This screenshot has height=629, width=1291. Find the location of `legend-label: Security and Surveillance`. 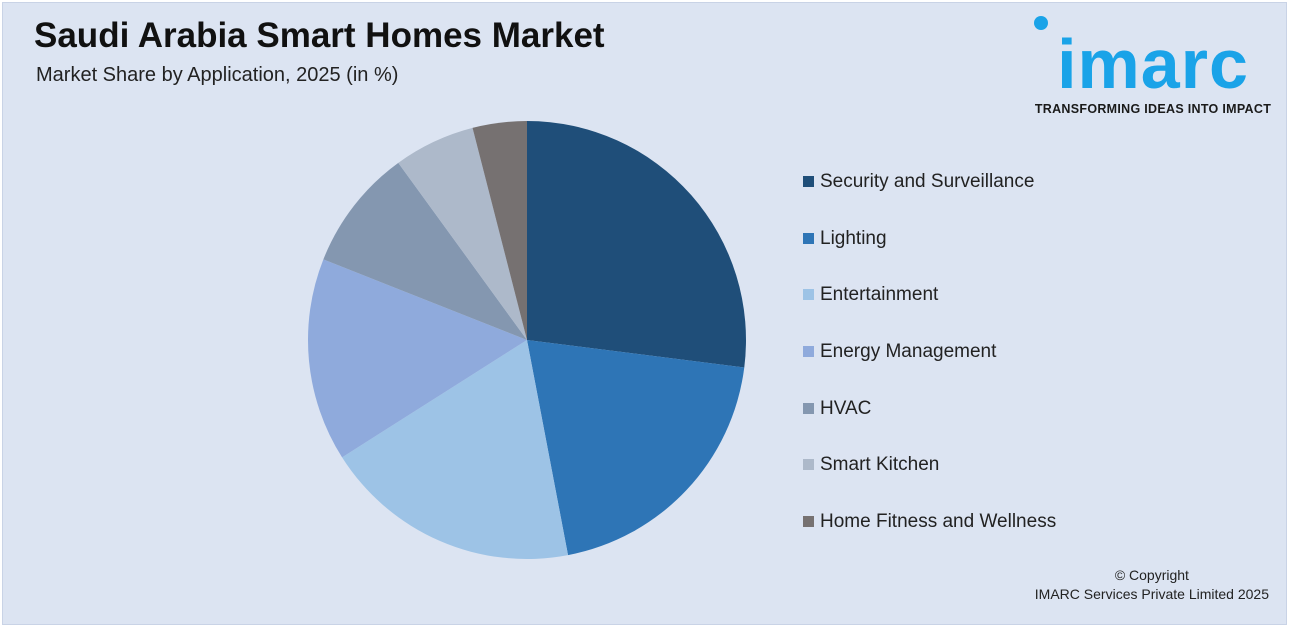

legend-label: Security and Surveillance is located at coordinates (927, 181).